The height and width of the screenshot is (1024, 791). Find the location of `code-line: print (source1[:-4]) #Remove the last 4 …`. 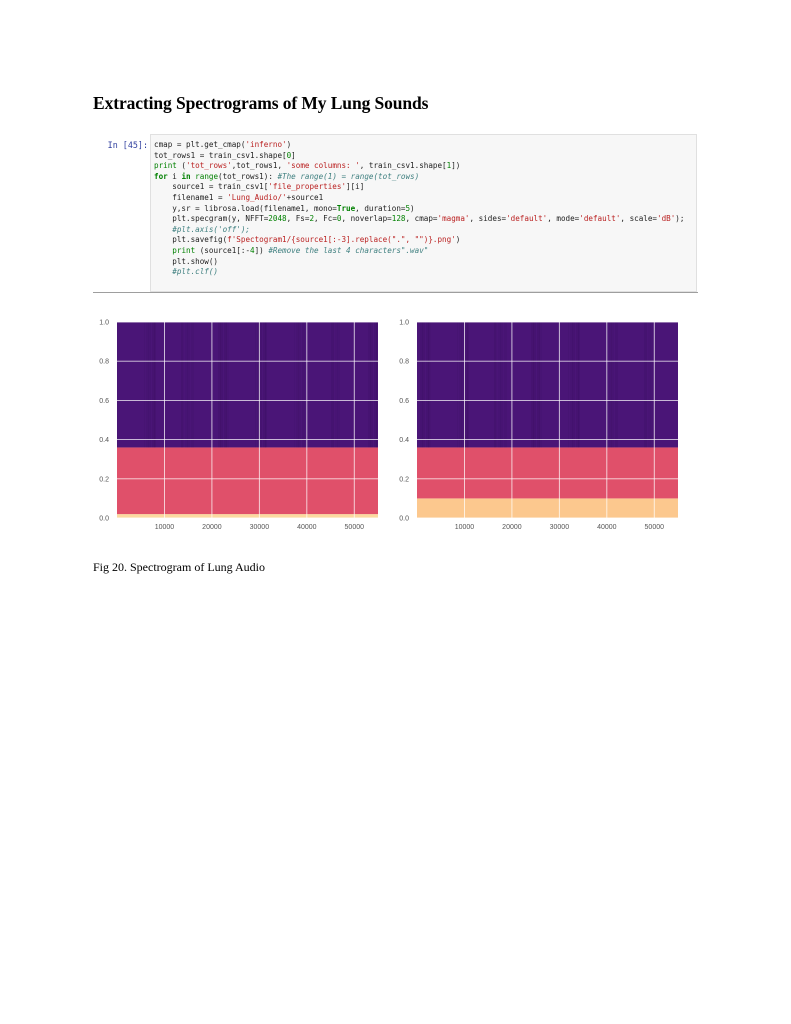

code-line: print (source1[:-4]) #Remove the last 4 … is located at coordinates (300, 250).